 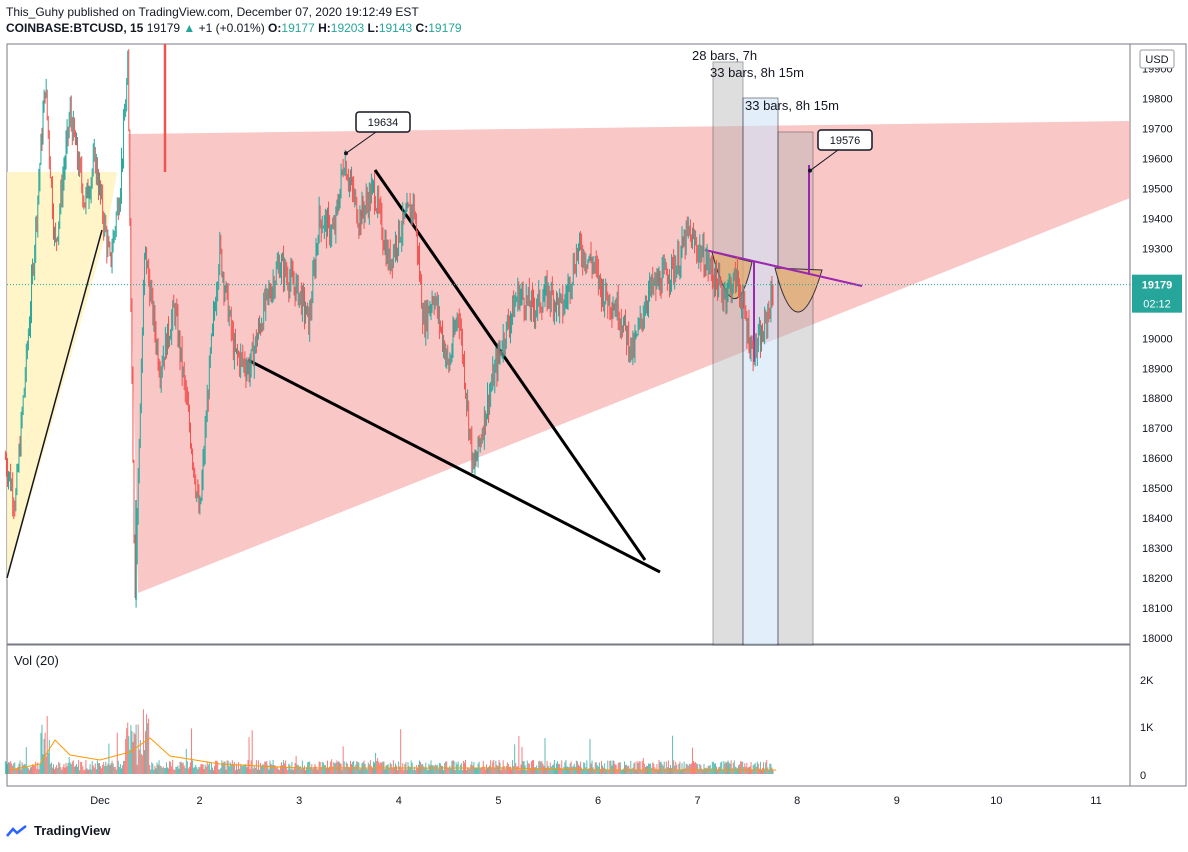 I want to click on target-callout-pointer, so click(x=824, y=160).